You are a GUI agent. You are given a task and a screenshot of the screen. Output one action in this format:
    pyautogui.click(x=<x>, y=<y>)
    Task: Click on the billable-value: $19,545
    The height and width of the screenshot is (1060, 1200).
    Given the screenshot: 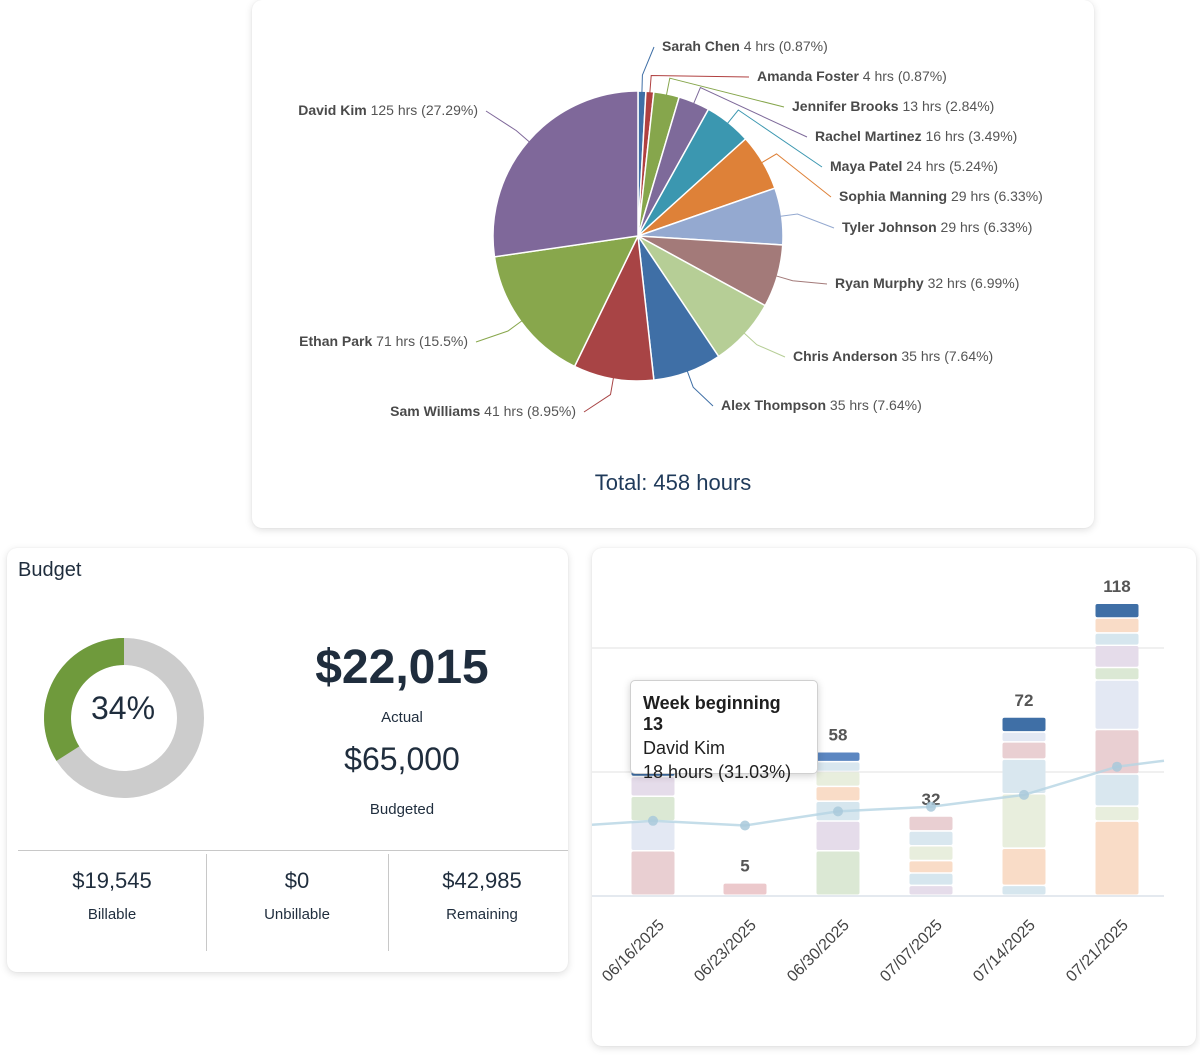 What is the action you would take?
    pyautogui.click(x=112, y=880)
    